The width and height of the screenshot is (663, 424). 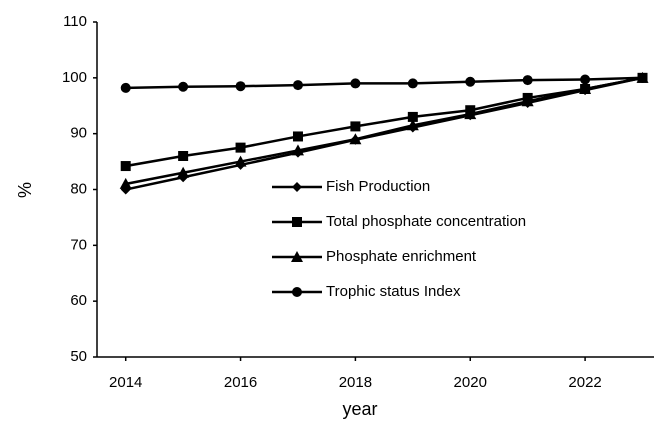 What do you see at coordinates (384, 83) in the screenshot?
I see `series-line` at bounding box center [384, 83].